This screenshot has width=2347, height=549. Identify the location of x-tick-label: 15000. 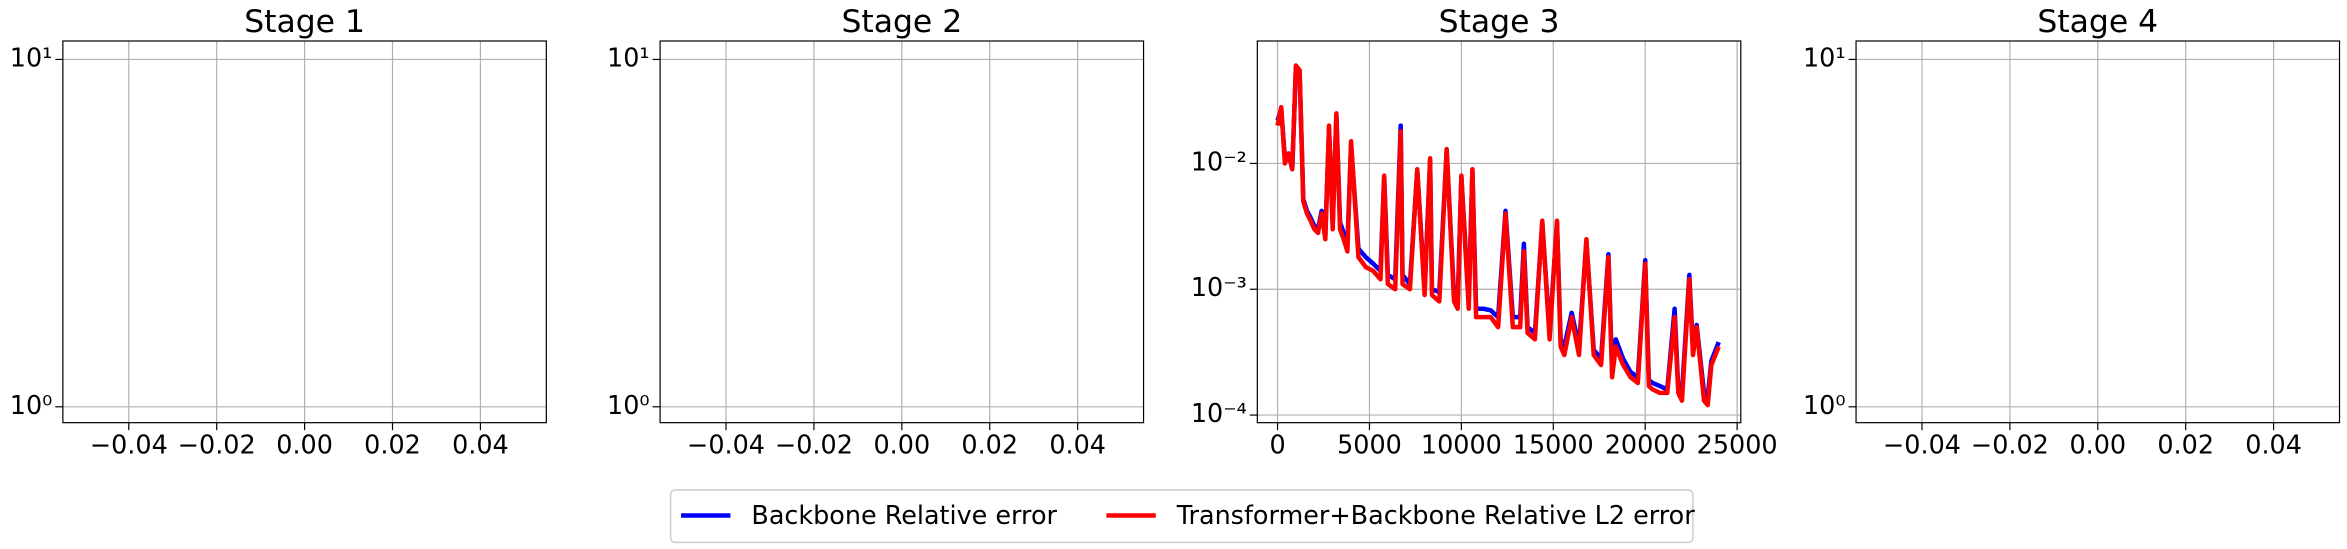
(1553, 445).